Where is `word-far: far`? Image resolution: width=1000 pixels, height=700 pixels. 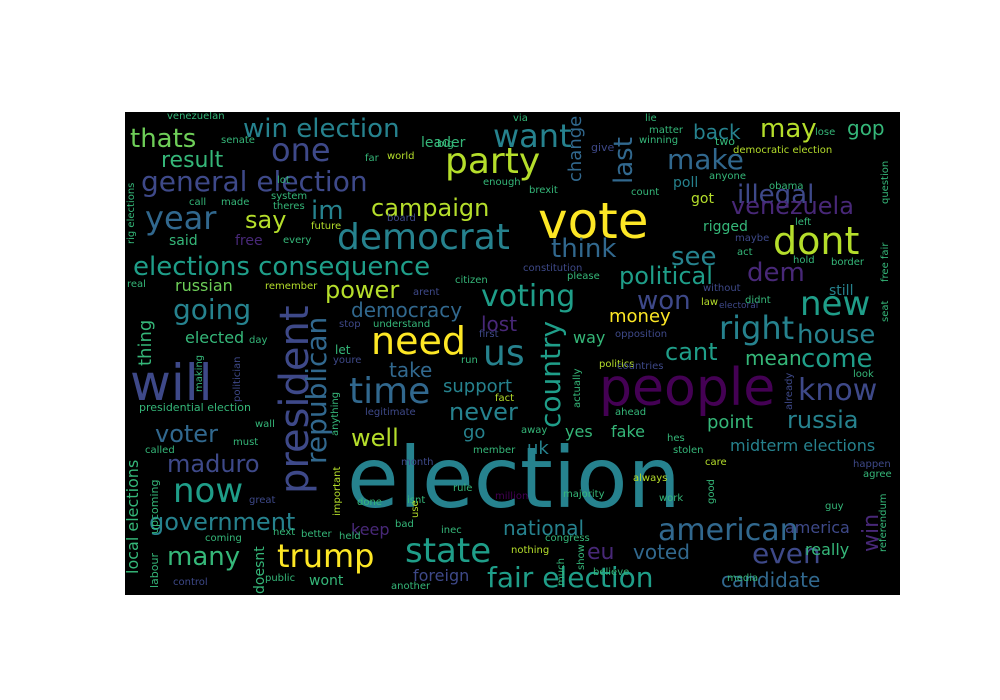
word-far: far is located at coordinates (372, 158).